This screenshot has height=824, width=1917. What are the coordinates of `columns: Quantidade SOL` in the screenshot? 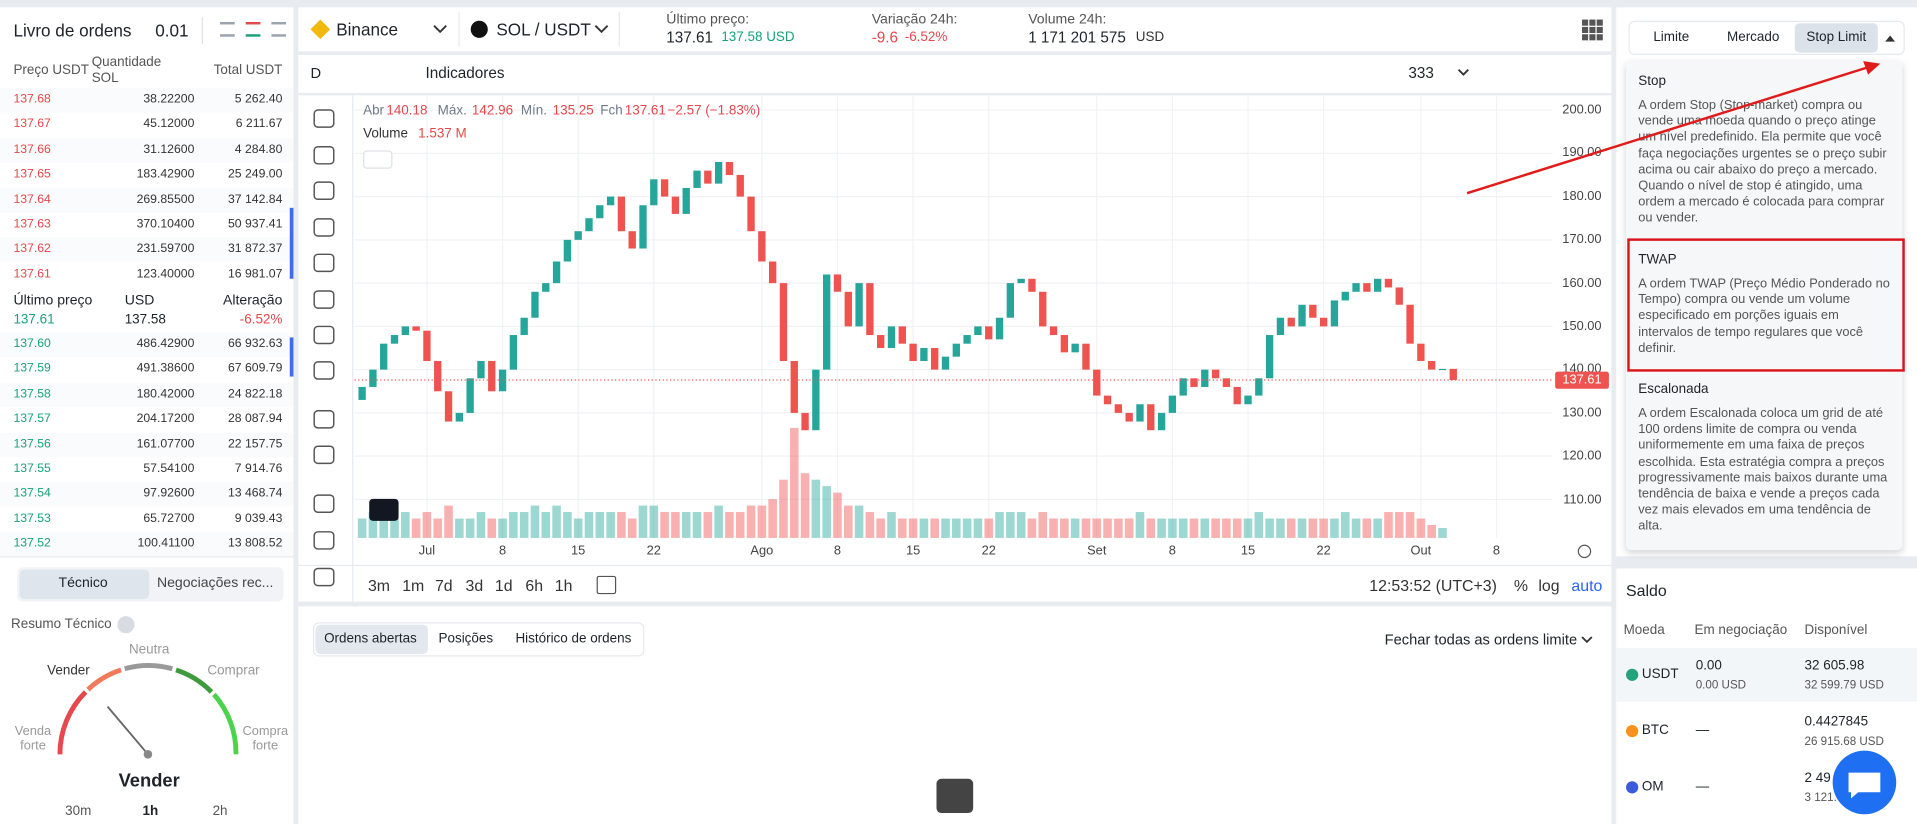 It's located at (126, 70).